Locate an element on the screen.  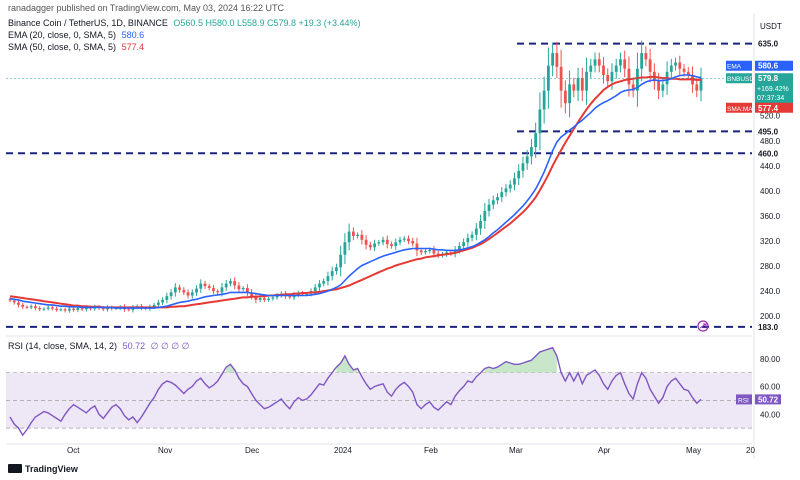
rsi-tag-name: RSI is located at coordinates (743, 400).